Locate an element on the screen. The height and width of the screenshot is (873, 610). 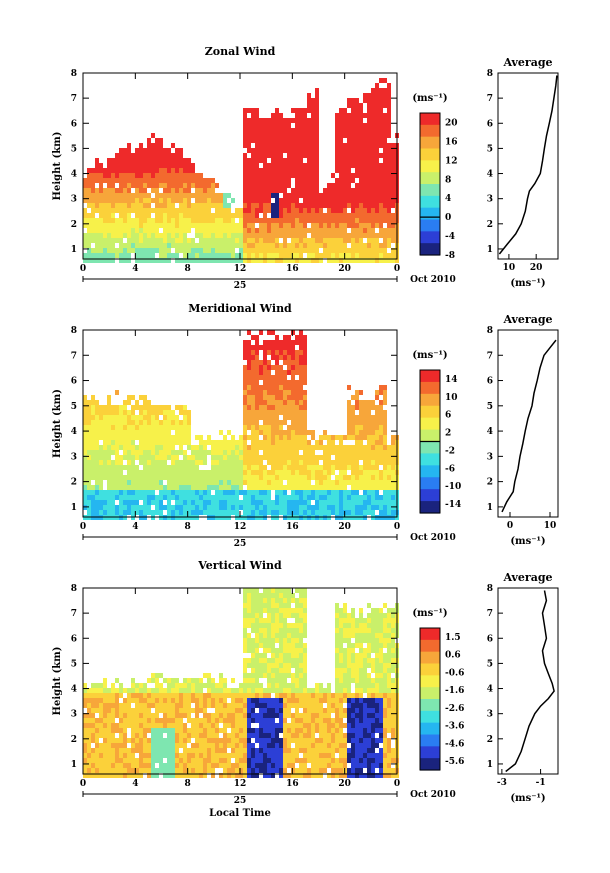
colorbar-frame is located at coordinates (430, 184).